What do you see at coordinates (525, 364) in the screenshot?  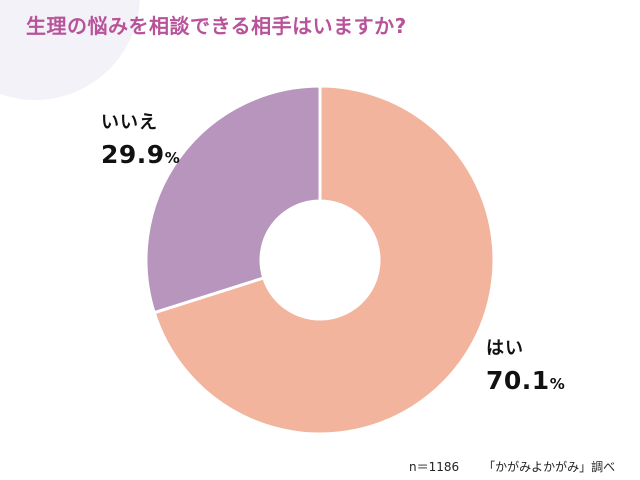 I see `label-group-hai: はい 70.1%` at bounding box center [525, 364].